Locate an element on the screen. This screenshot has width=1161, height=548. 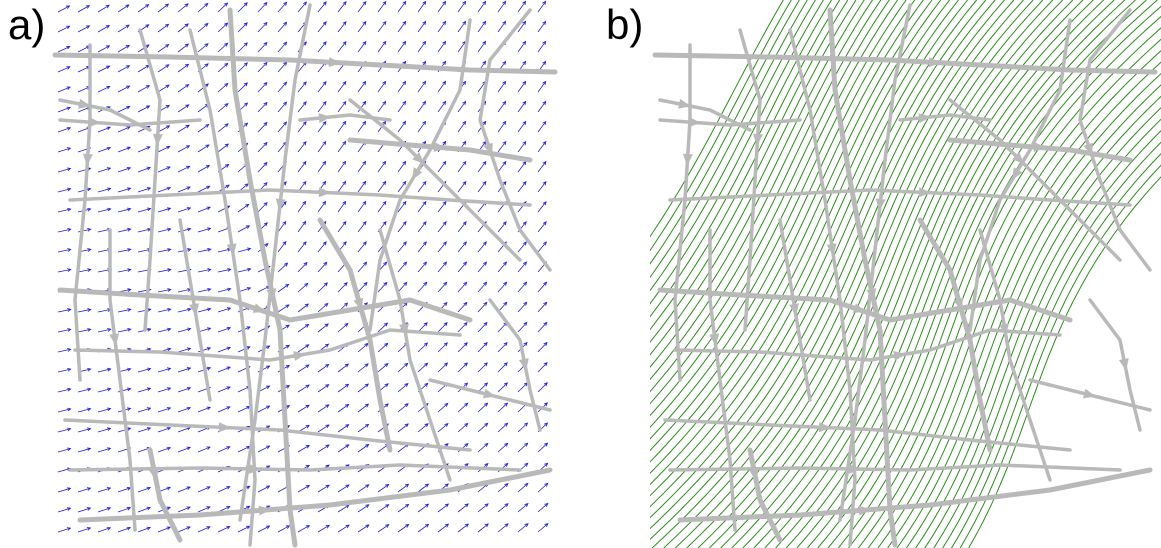
streamline is located at coordinates (733, 146).